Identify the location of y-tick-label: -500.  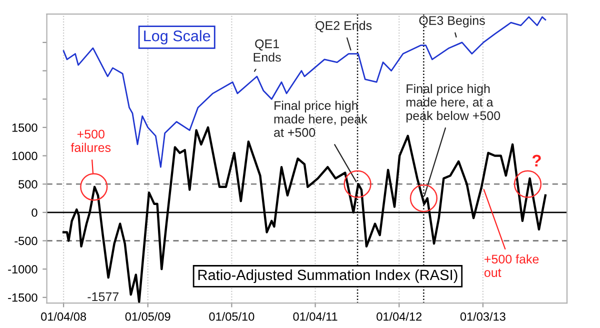
(26, 241).